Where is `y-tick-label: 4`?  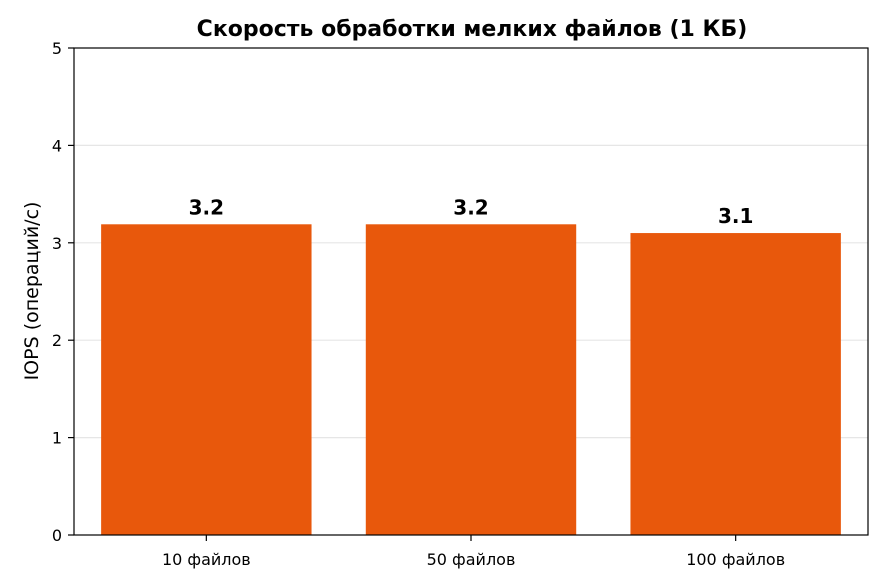
y-tick-label: 4 is located at coordinates (57, 145).